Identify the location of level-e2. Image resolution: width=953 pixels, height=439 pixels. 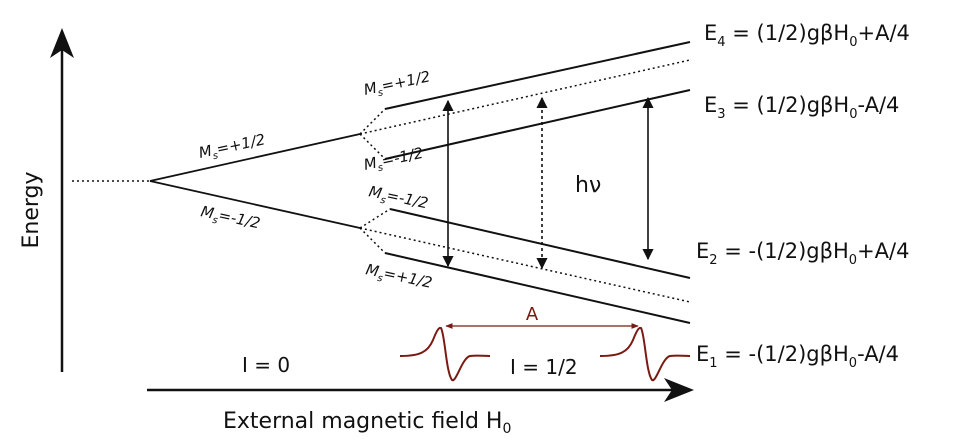
(540, 243).